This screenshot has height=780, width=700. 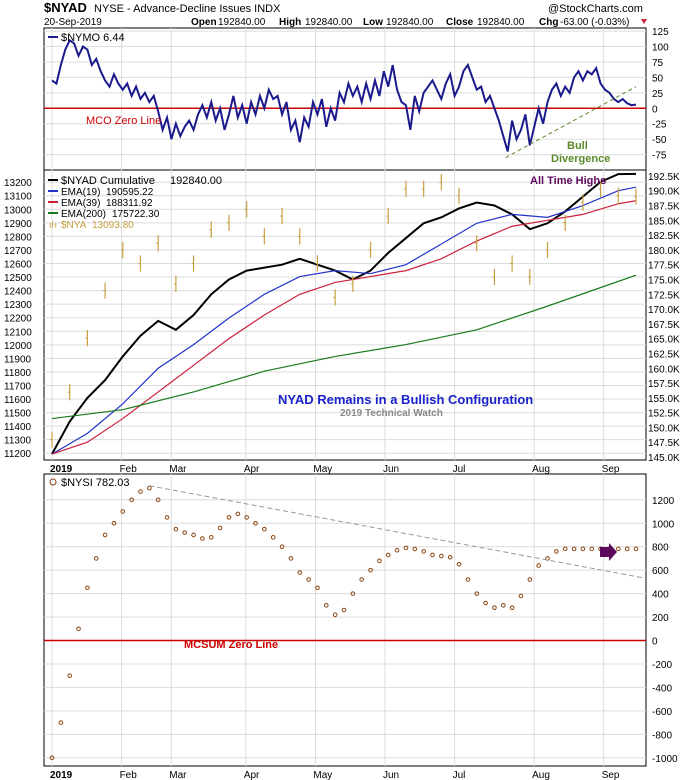 I want to click on nyad-left-tick: 13200, so click(x=18, y=183).